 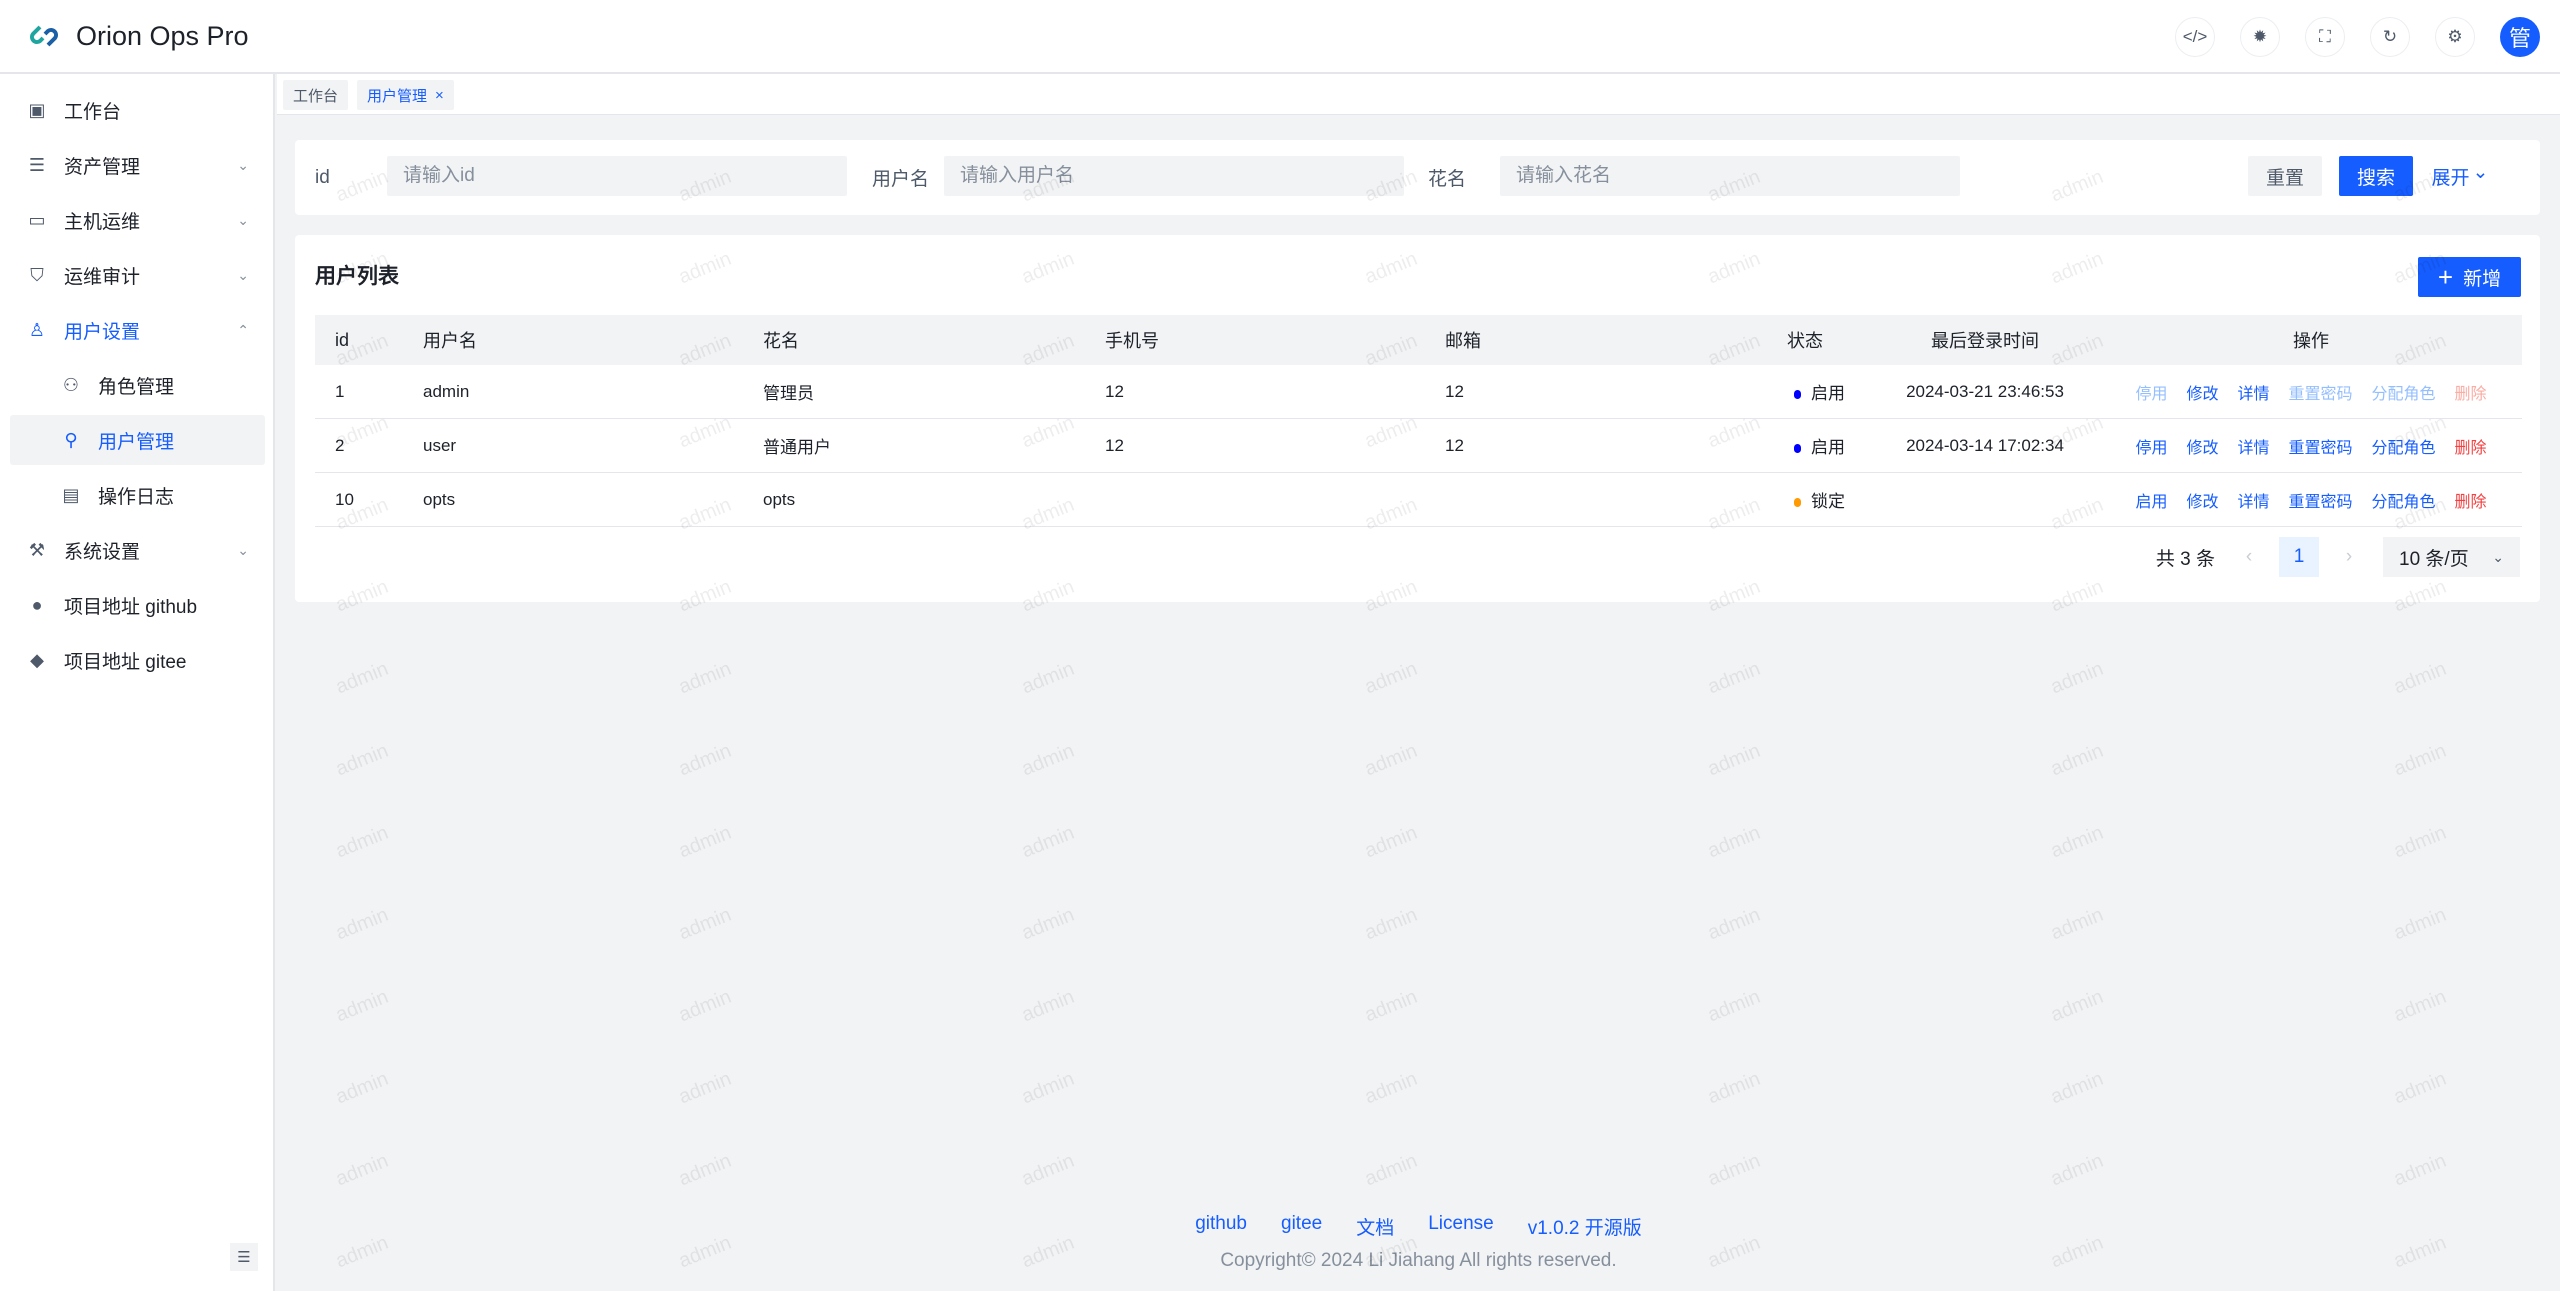 What do you see at coordinates (2376, 176) in the screenshot?
I see `search-button: 搜索` at bounding box center [2376, 176].